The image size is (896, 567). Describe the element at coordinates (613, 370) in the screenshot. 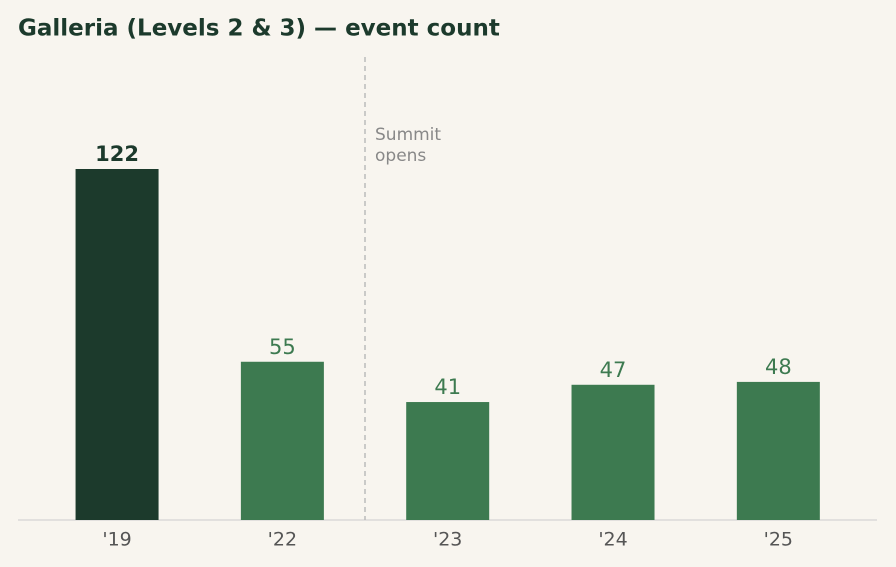

I see `value-label: 47` at that location.